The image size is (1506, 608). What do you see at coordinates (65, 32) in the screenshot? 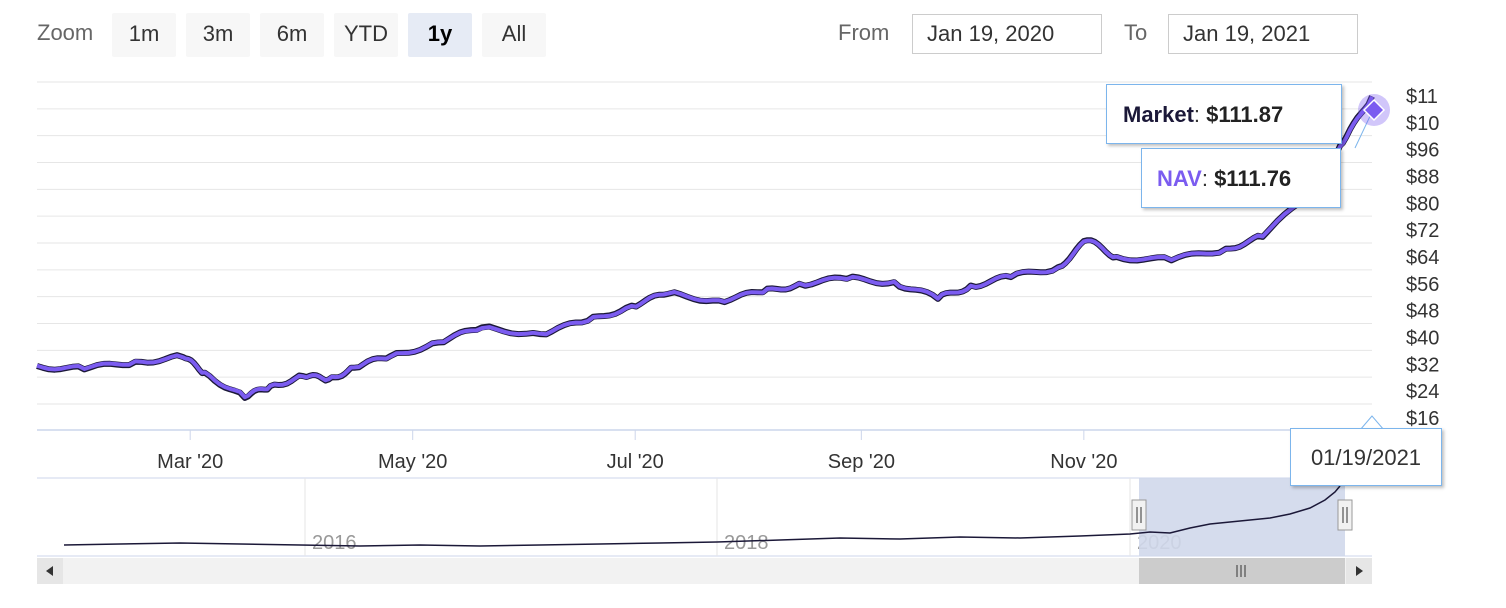
I see `zoom-label: Zoom` at bounding box center [65, 32].